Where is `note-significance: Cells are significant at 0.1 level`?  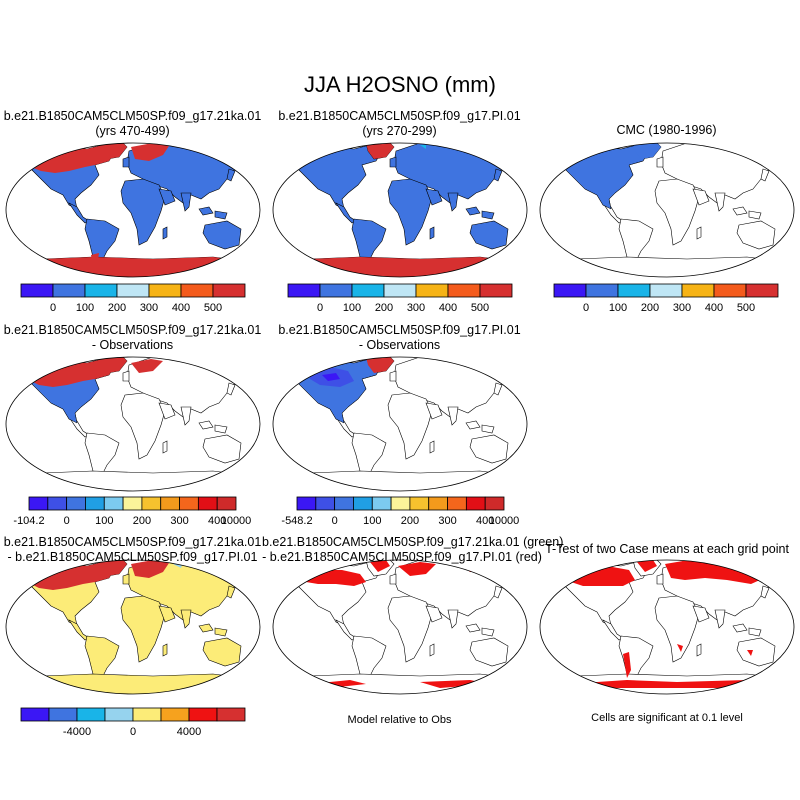 note-significance: Cells are significant at 0.1 level is located at coordinates (667, 718).